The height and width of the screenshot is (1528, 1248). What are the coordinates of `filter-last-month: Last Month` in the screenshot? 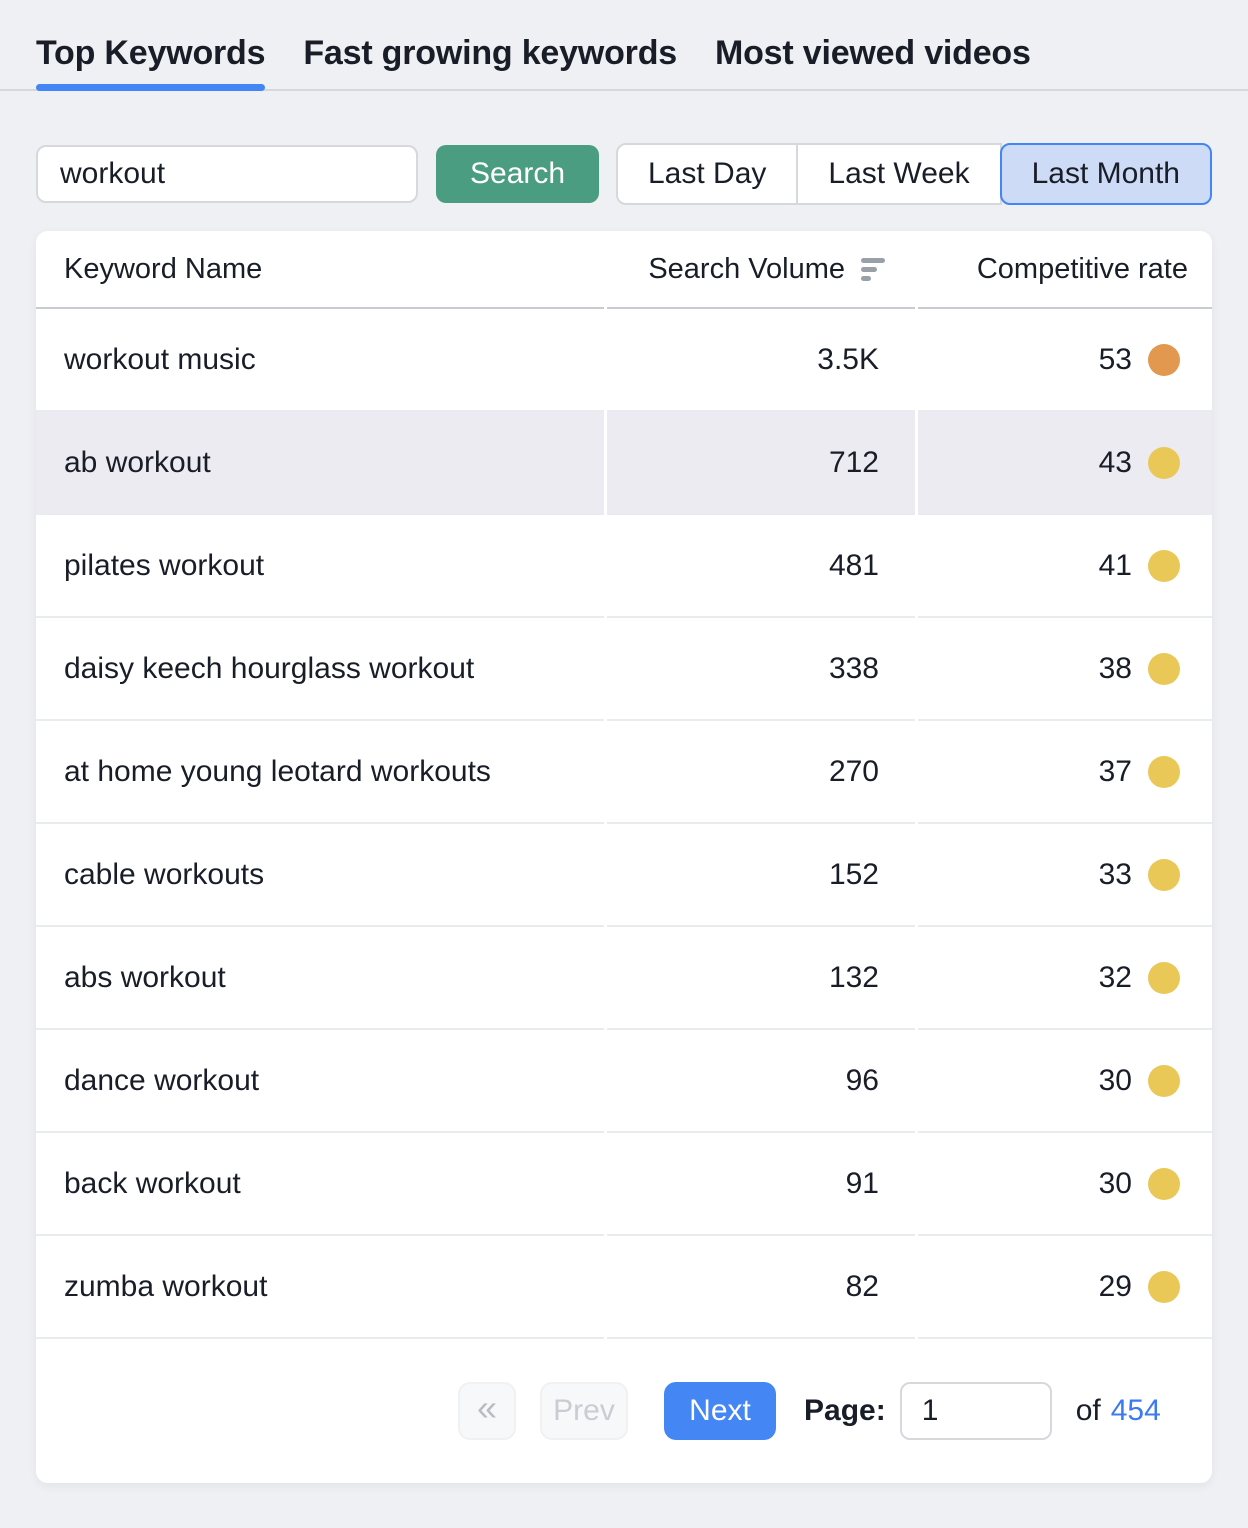 It's located at (1105, 174).